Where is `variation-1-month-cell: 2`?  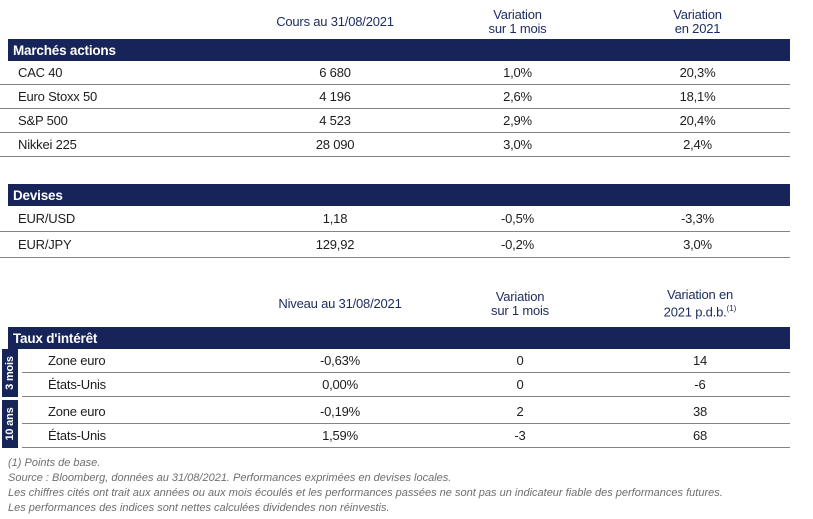
variation-1-month-cell: 2 is located at coordinates (520, 411).